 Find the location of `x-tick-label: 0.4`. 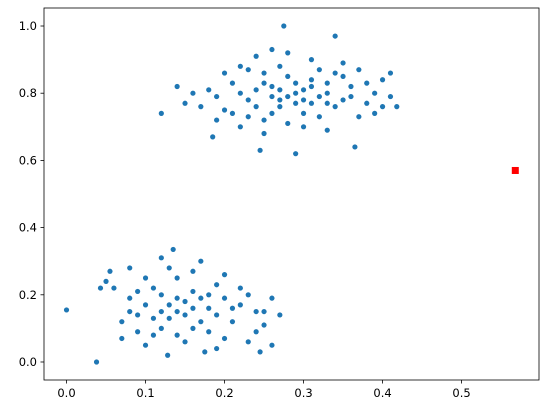

x-tick-label: 0.4 is located at coordinates (382, 393).